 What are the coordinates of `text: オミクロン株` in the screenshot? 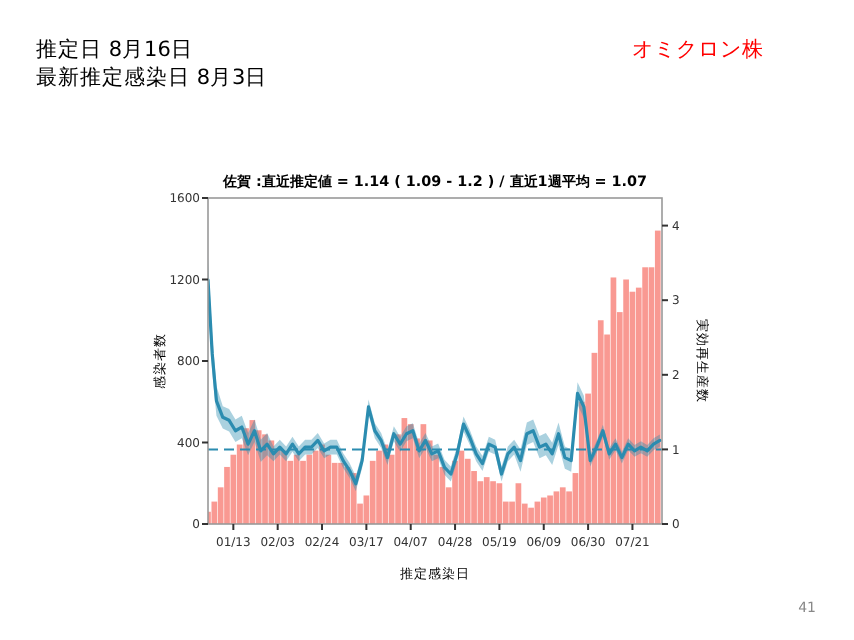 It's located at (698, 49).